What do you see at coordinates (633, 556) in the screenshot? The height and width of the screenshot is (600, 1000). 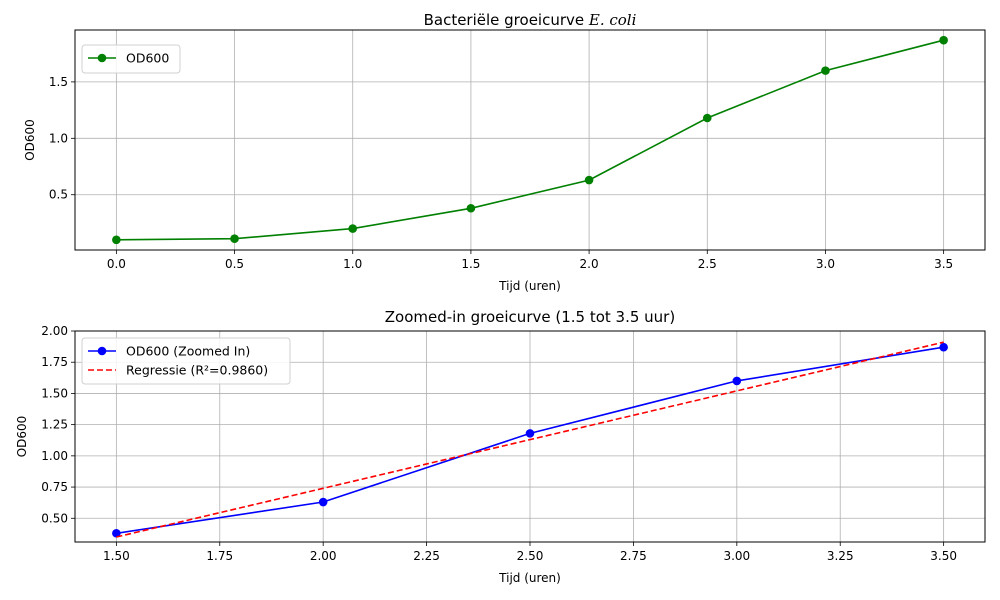 I see `x-tick-label: 2.75` at bounding box center [633, 556].